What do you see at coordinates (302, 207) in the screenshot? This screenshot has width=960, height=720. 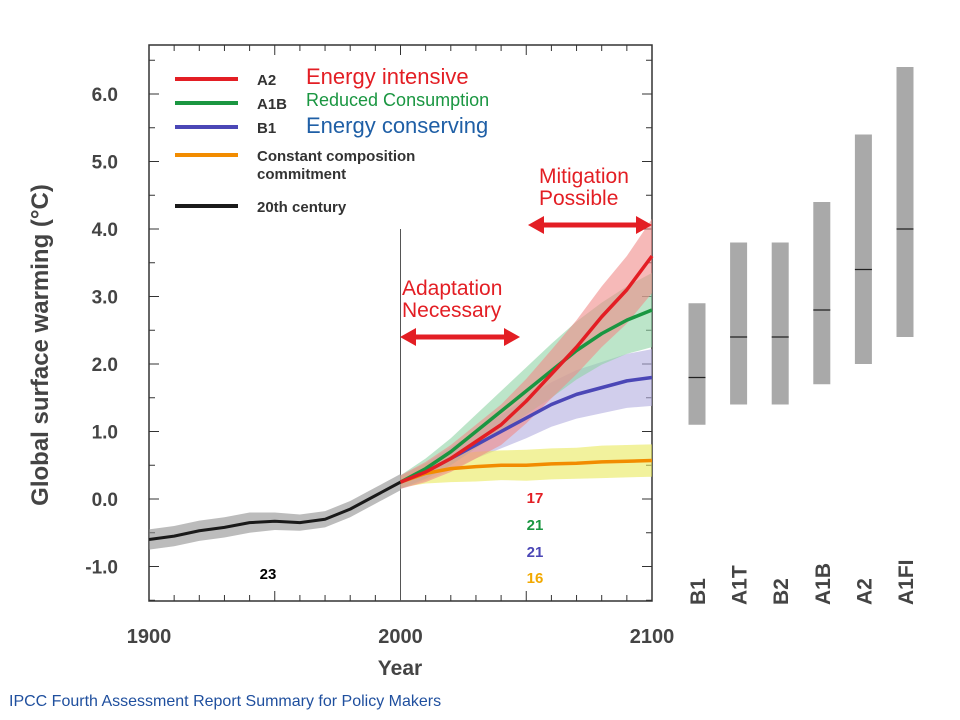 I see `legend-label: 20th century` at bounding box center [302, 207].